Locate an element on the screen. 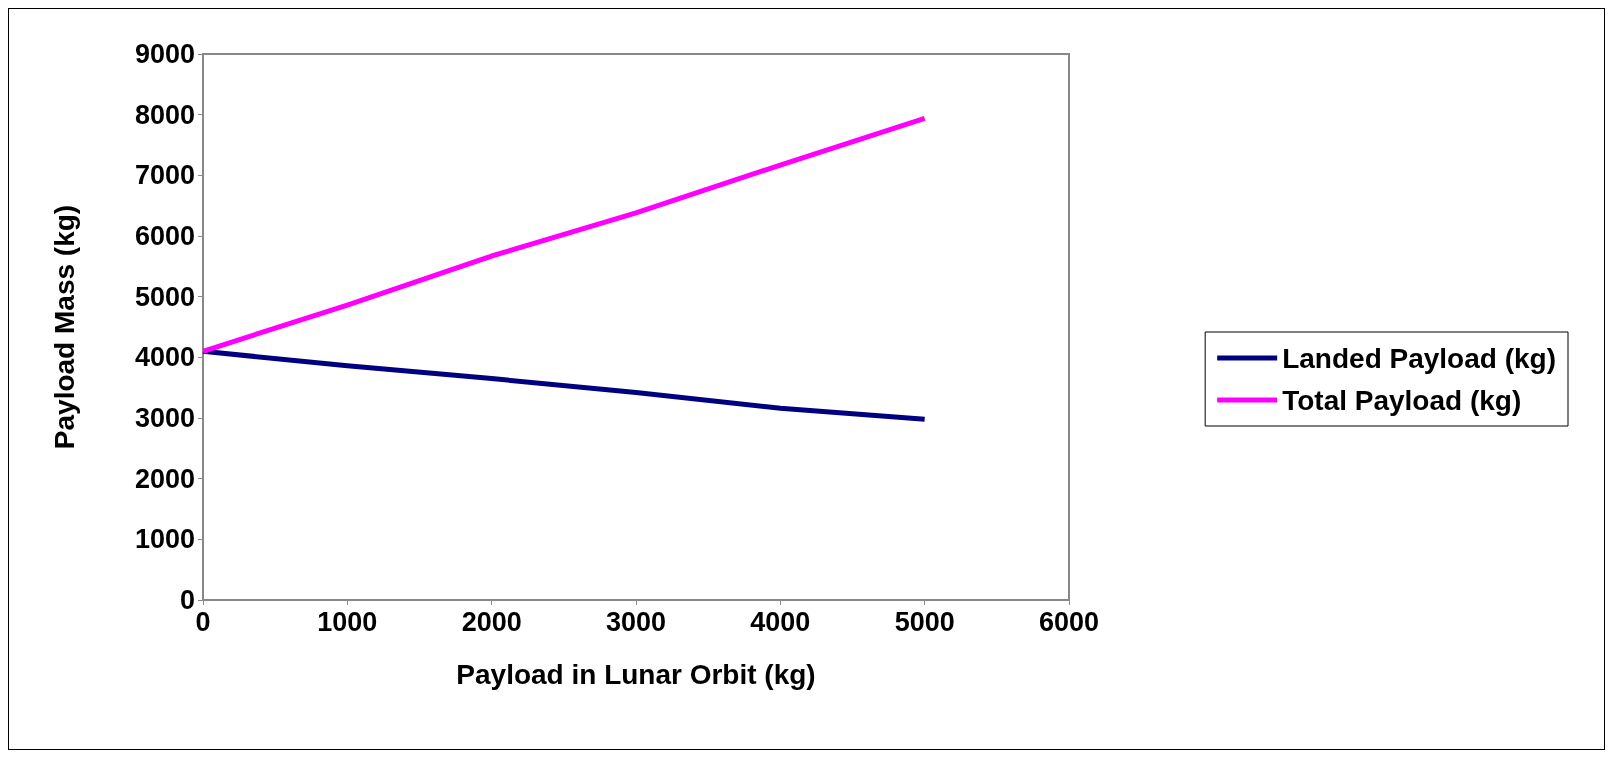 The image size is (1613, 758). legend-label: Total Payload (kg) is located at coordinates (1402, 400).